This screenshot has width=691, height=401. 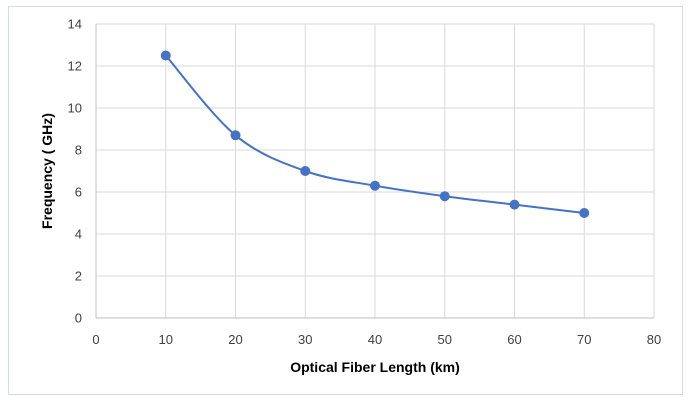 What do you see at coordinates (375, 367) in the screenshot?
I see `x-axis-title: Optical Fiber Length (km)` at bounding box center [375, 367].